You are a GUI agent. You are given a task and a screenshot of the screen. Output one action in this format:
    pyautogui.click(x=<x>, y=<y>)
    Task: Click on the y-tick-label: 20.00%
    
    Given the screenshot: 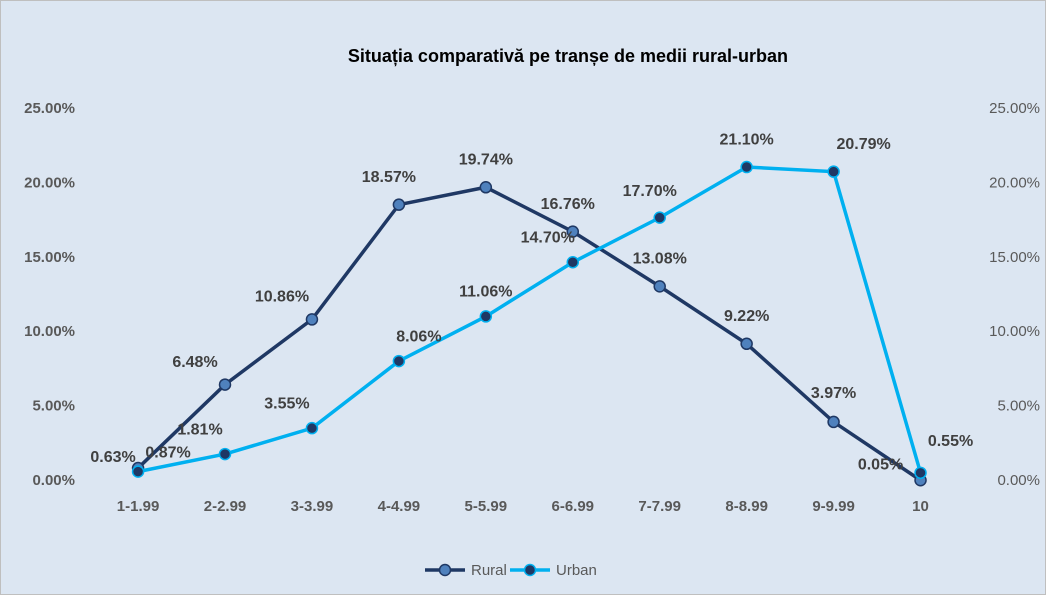 What is the action you would take?
    pyautogui.click(x=49, y=182)
    